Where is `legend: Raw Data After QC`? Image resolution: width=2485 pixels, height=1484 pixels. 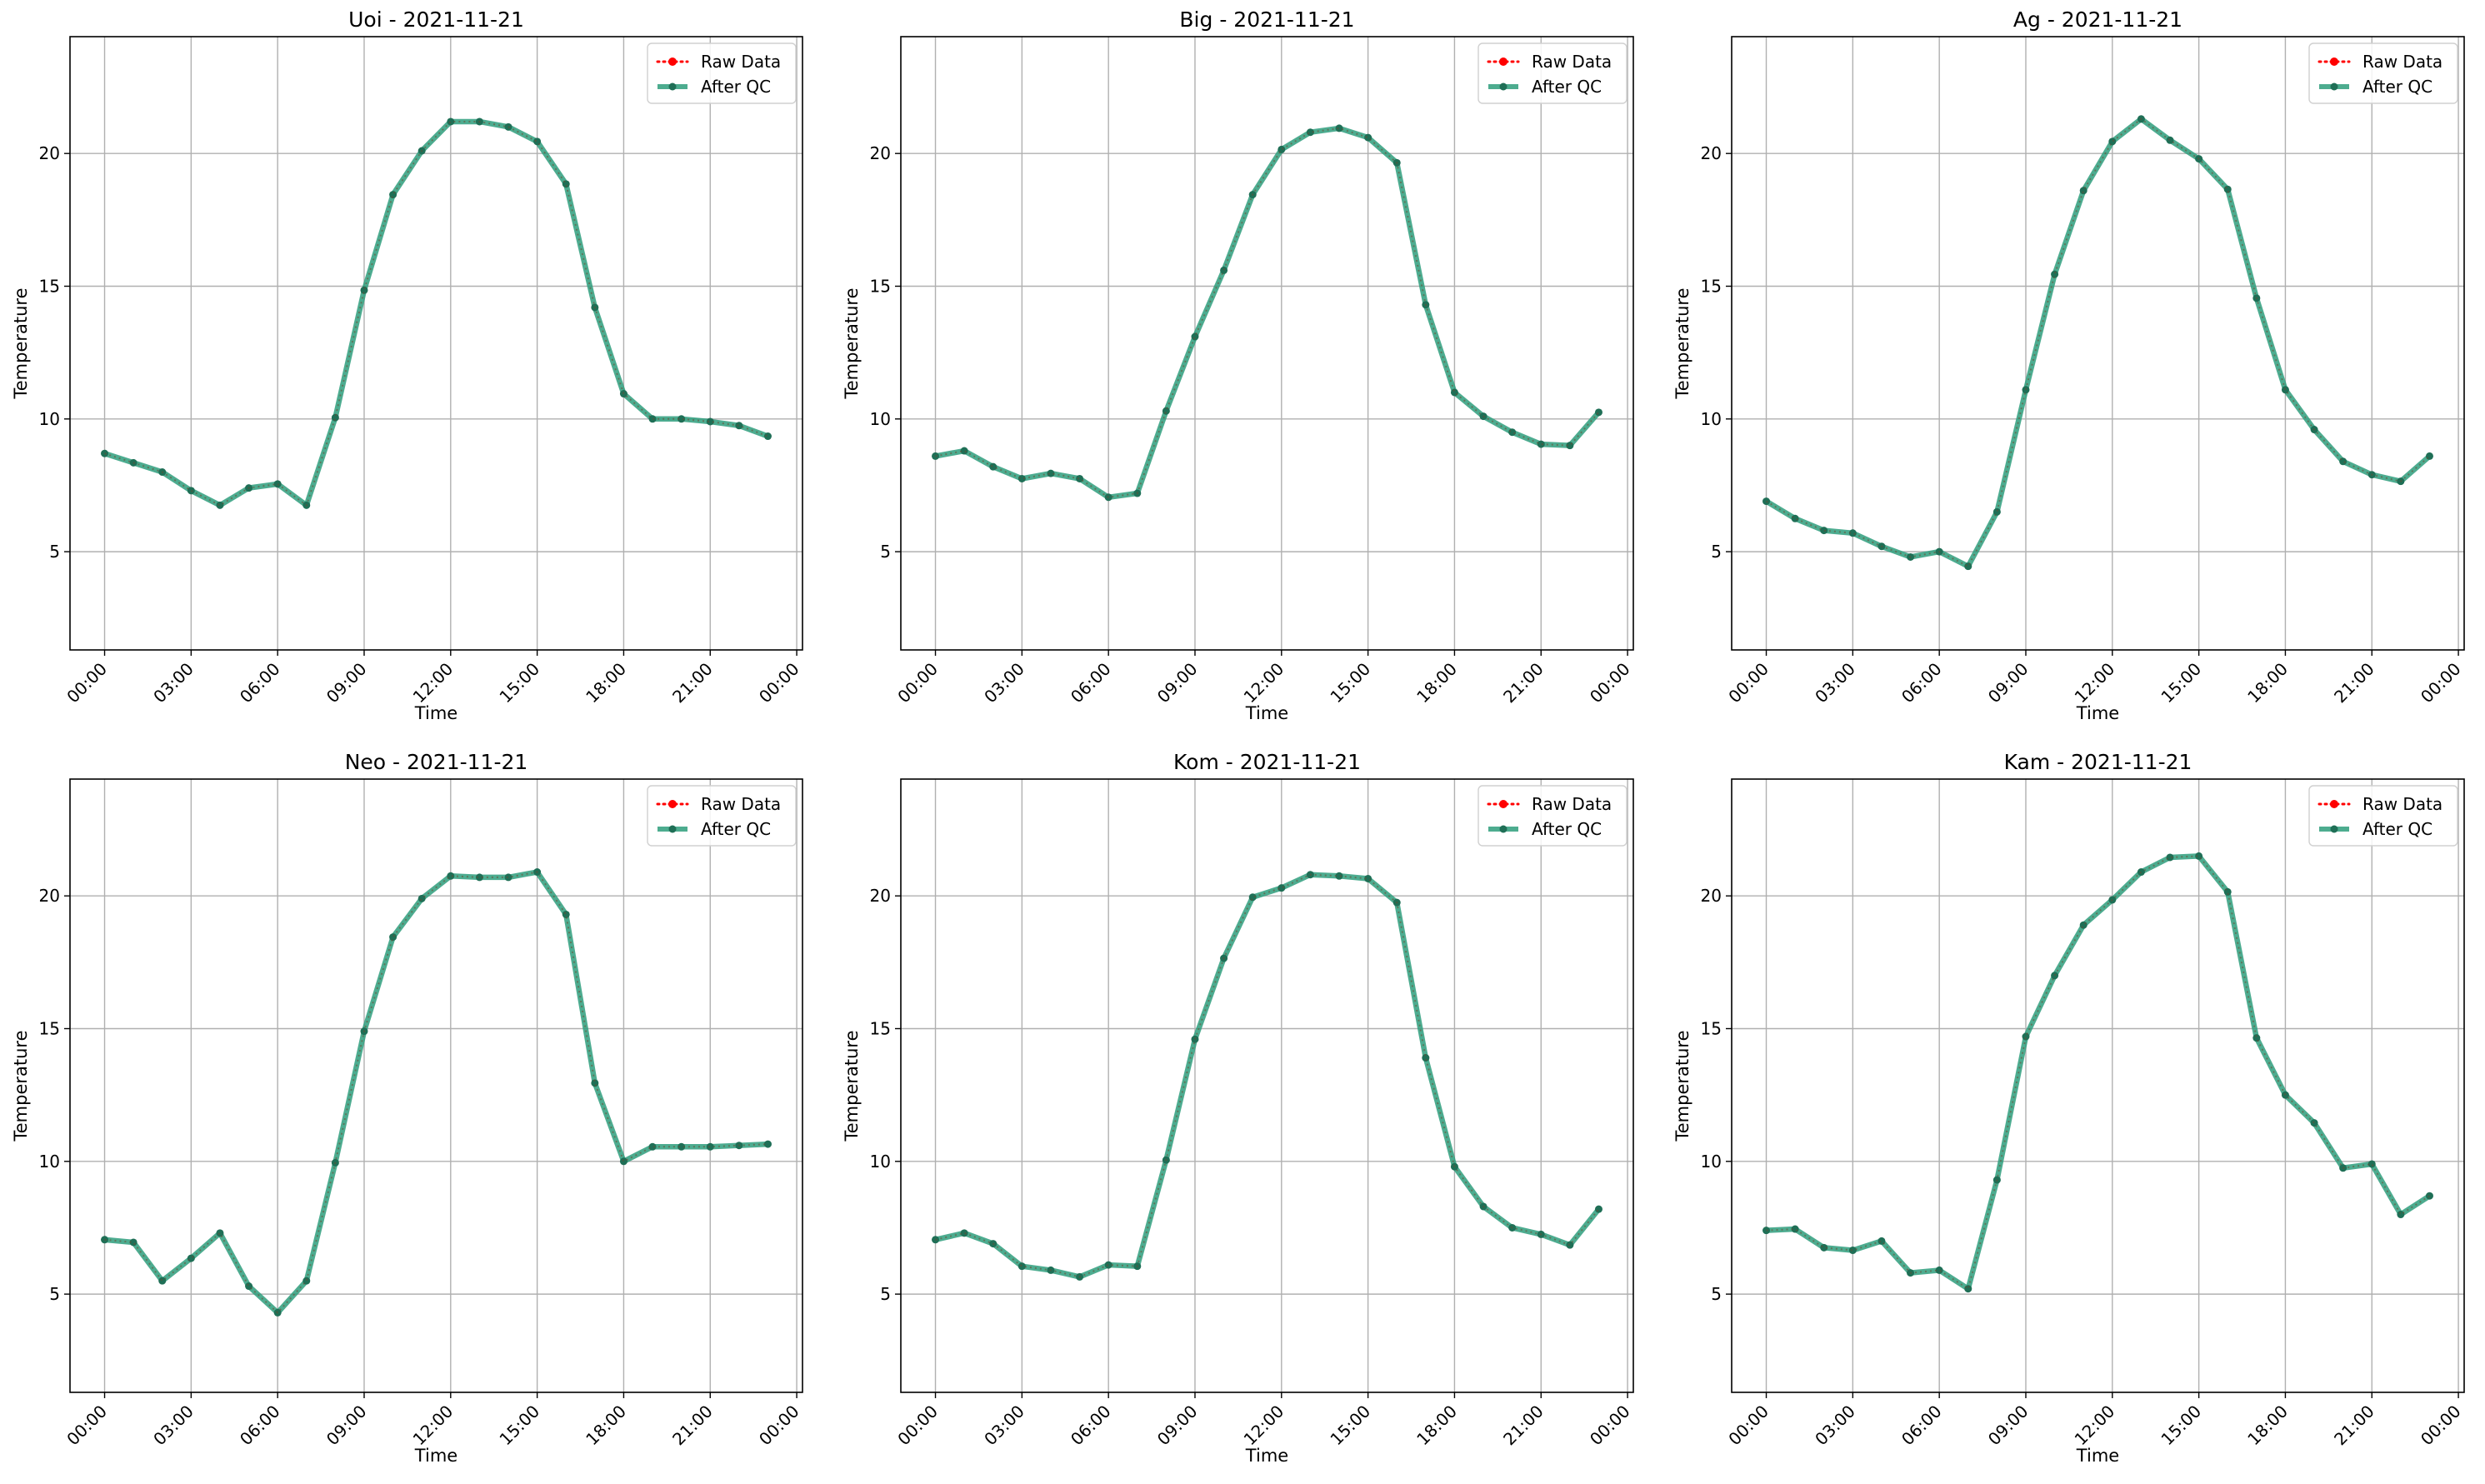 legend: Raw Data After QC is located at coordinates (2383, 816).